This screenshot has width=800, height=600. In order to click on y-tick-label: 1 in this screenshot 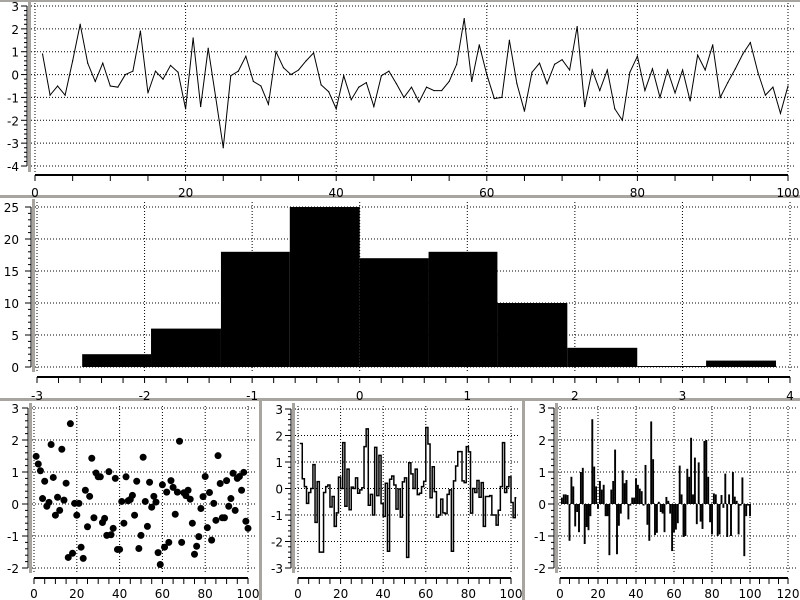, I will do `click(279, 463)`.